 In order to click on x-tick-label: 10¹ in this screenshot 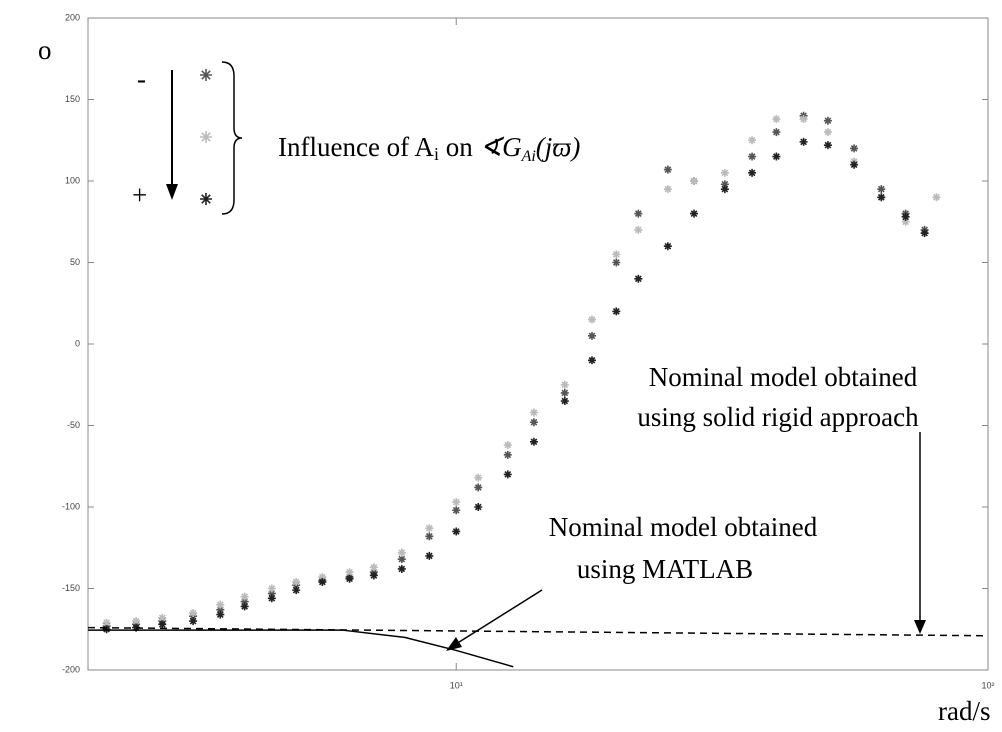, I will do `click(456, 685)`.